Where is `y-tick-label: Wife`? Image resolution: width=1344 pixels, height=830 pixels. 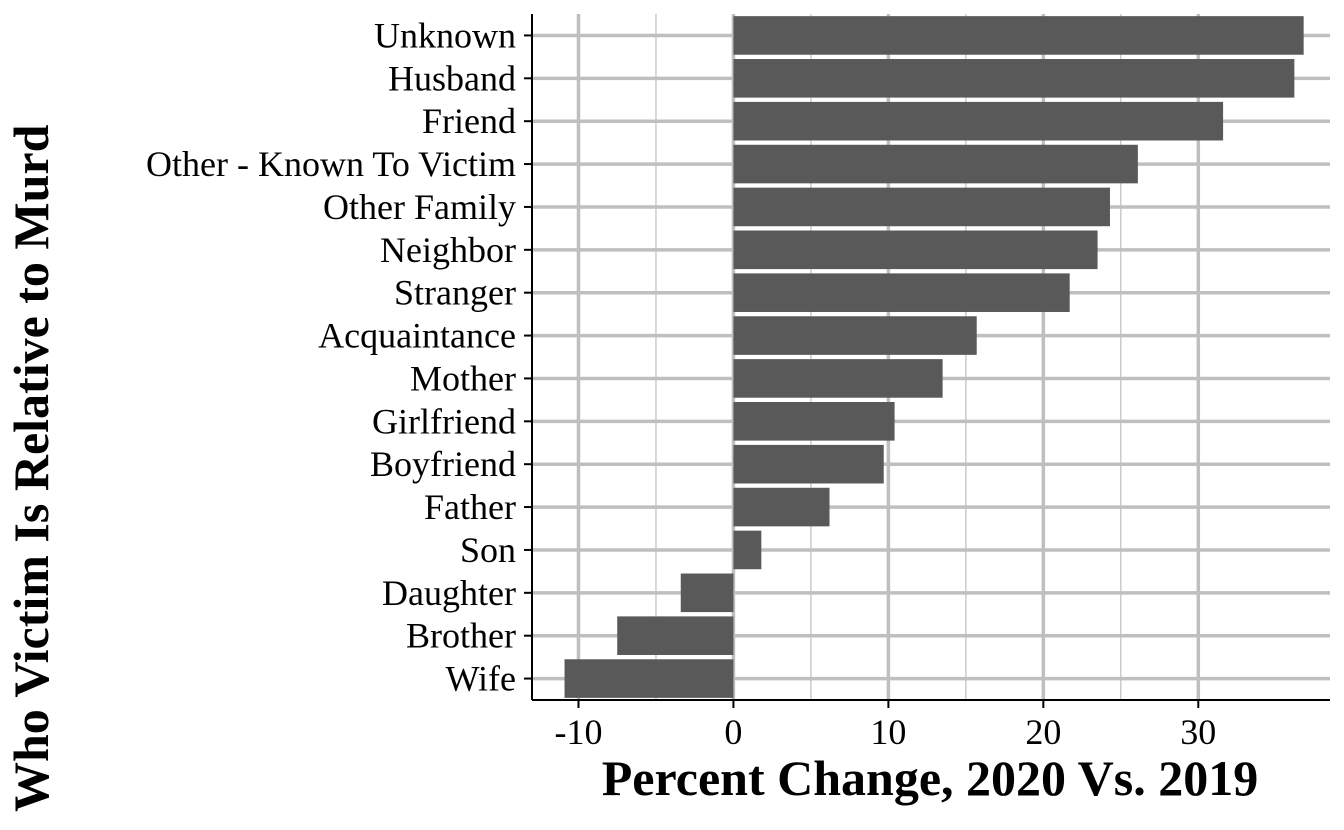 y-tick-label: Wife is located at coordinates (480, 679).